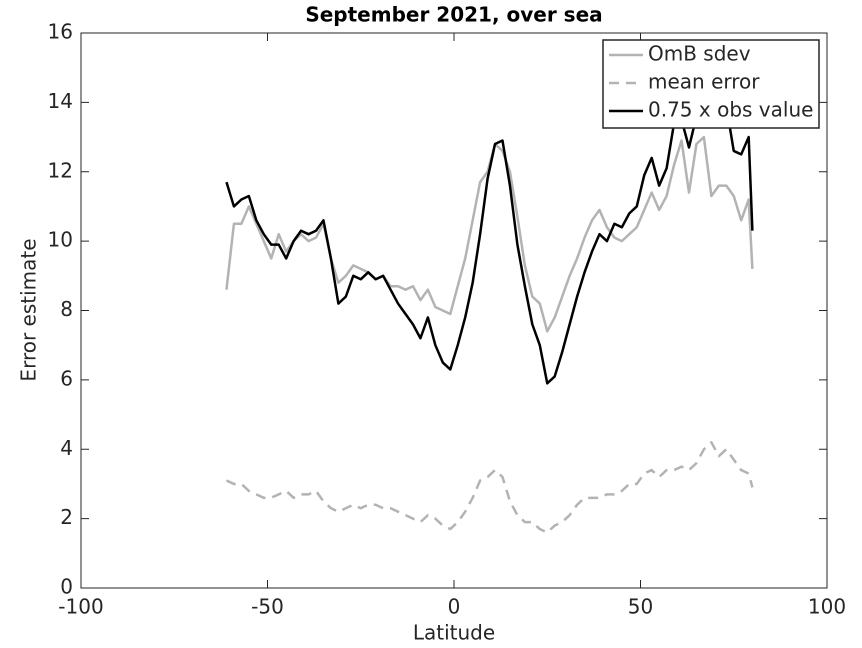 The height and width of the screenshot is (648, 862). Describe the element at coordinates (454, 607) in the screenshot. I see `x-tick-label: 0` at that location.